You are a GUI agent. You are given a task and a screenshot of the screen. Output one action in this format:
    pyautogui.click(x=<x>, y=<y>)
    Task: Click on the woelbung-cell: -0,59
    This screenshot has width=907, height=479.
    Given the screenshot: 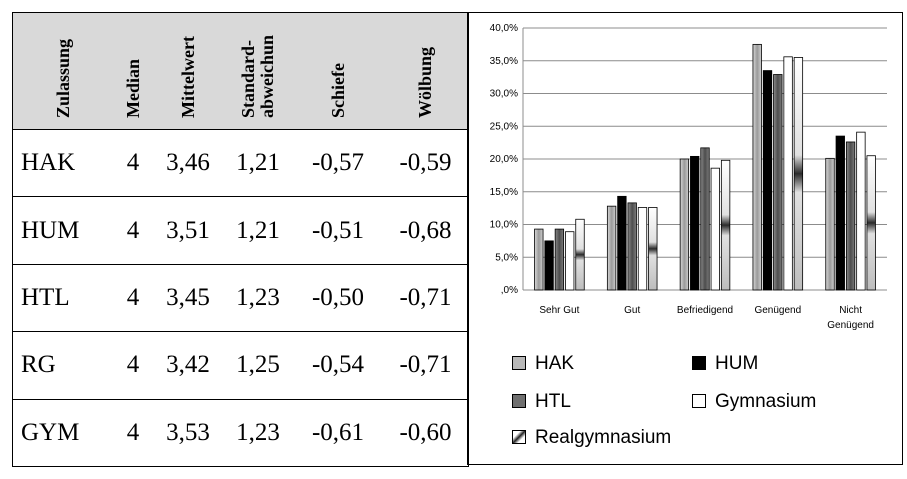 What is the action you would take?
    pyautogui.click(x=426, y=163)
    